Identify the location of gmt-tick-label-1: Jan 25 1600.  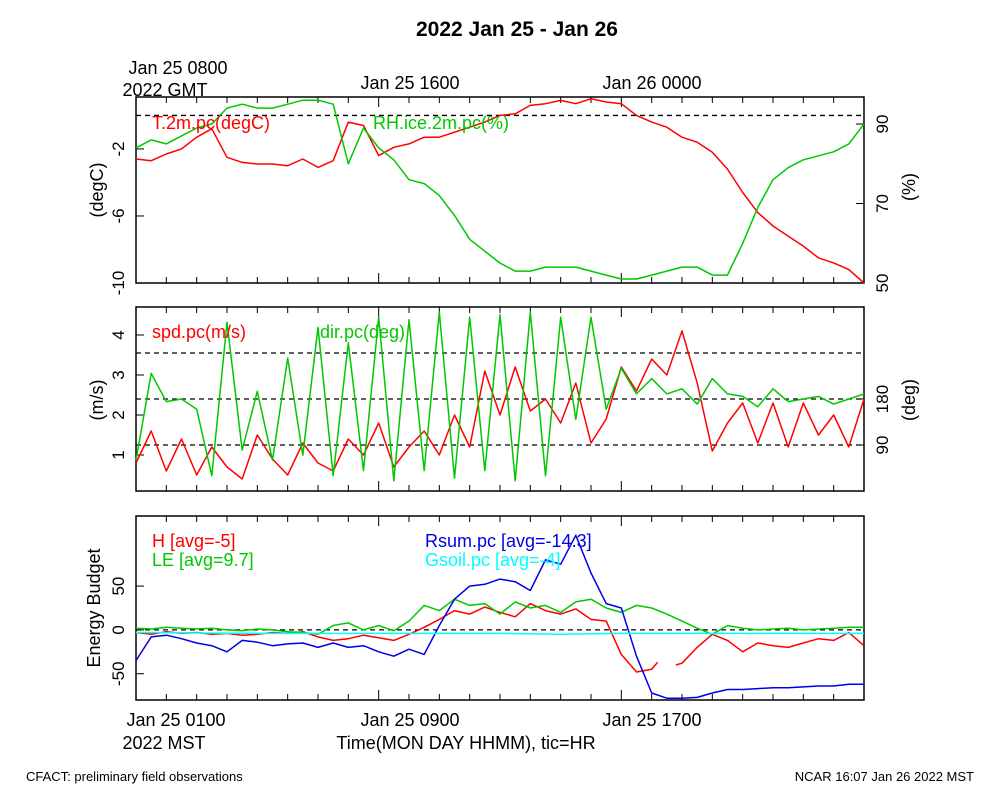
(409, 83).